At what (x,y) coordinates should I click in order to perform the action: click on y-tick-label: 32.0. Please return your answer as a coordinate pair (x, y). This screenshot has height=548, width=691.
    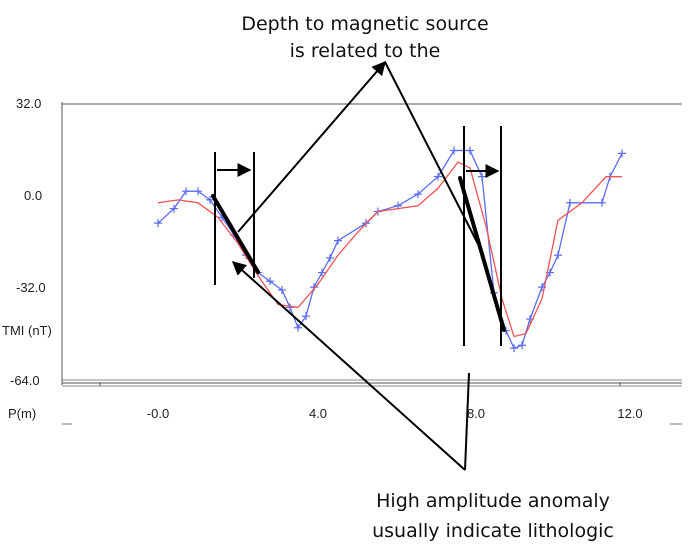
    Looking at the image, I should click on (28, 103).